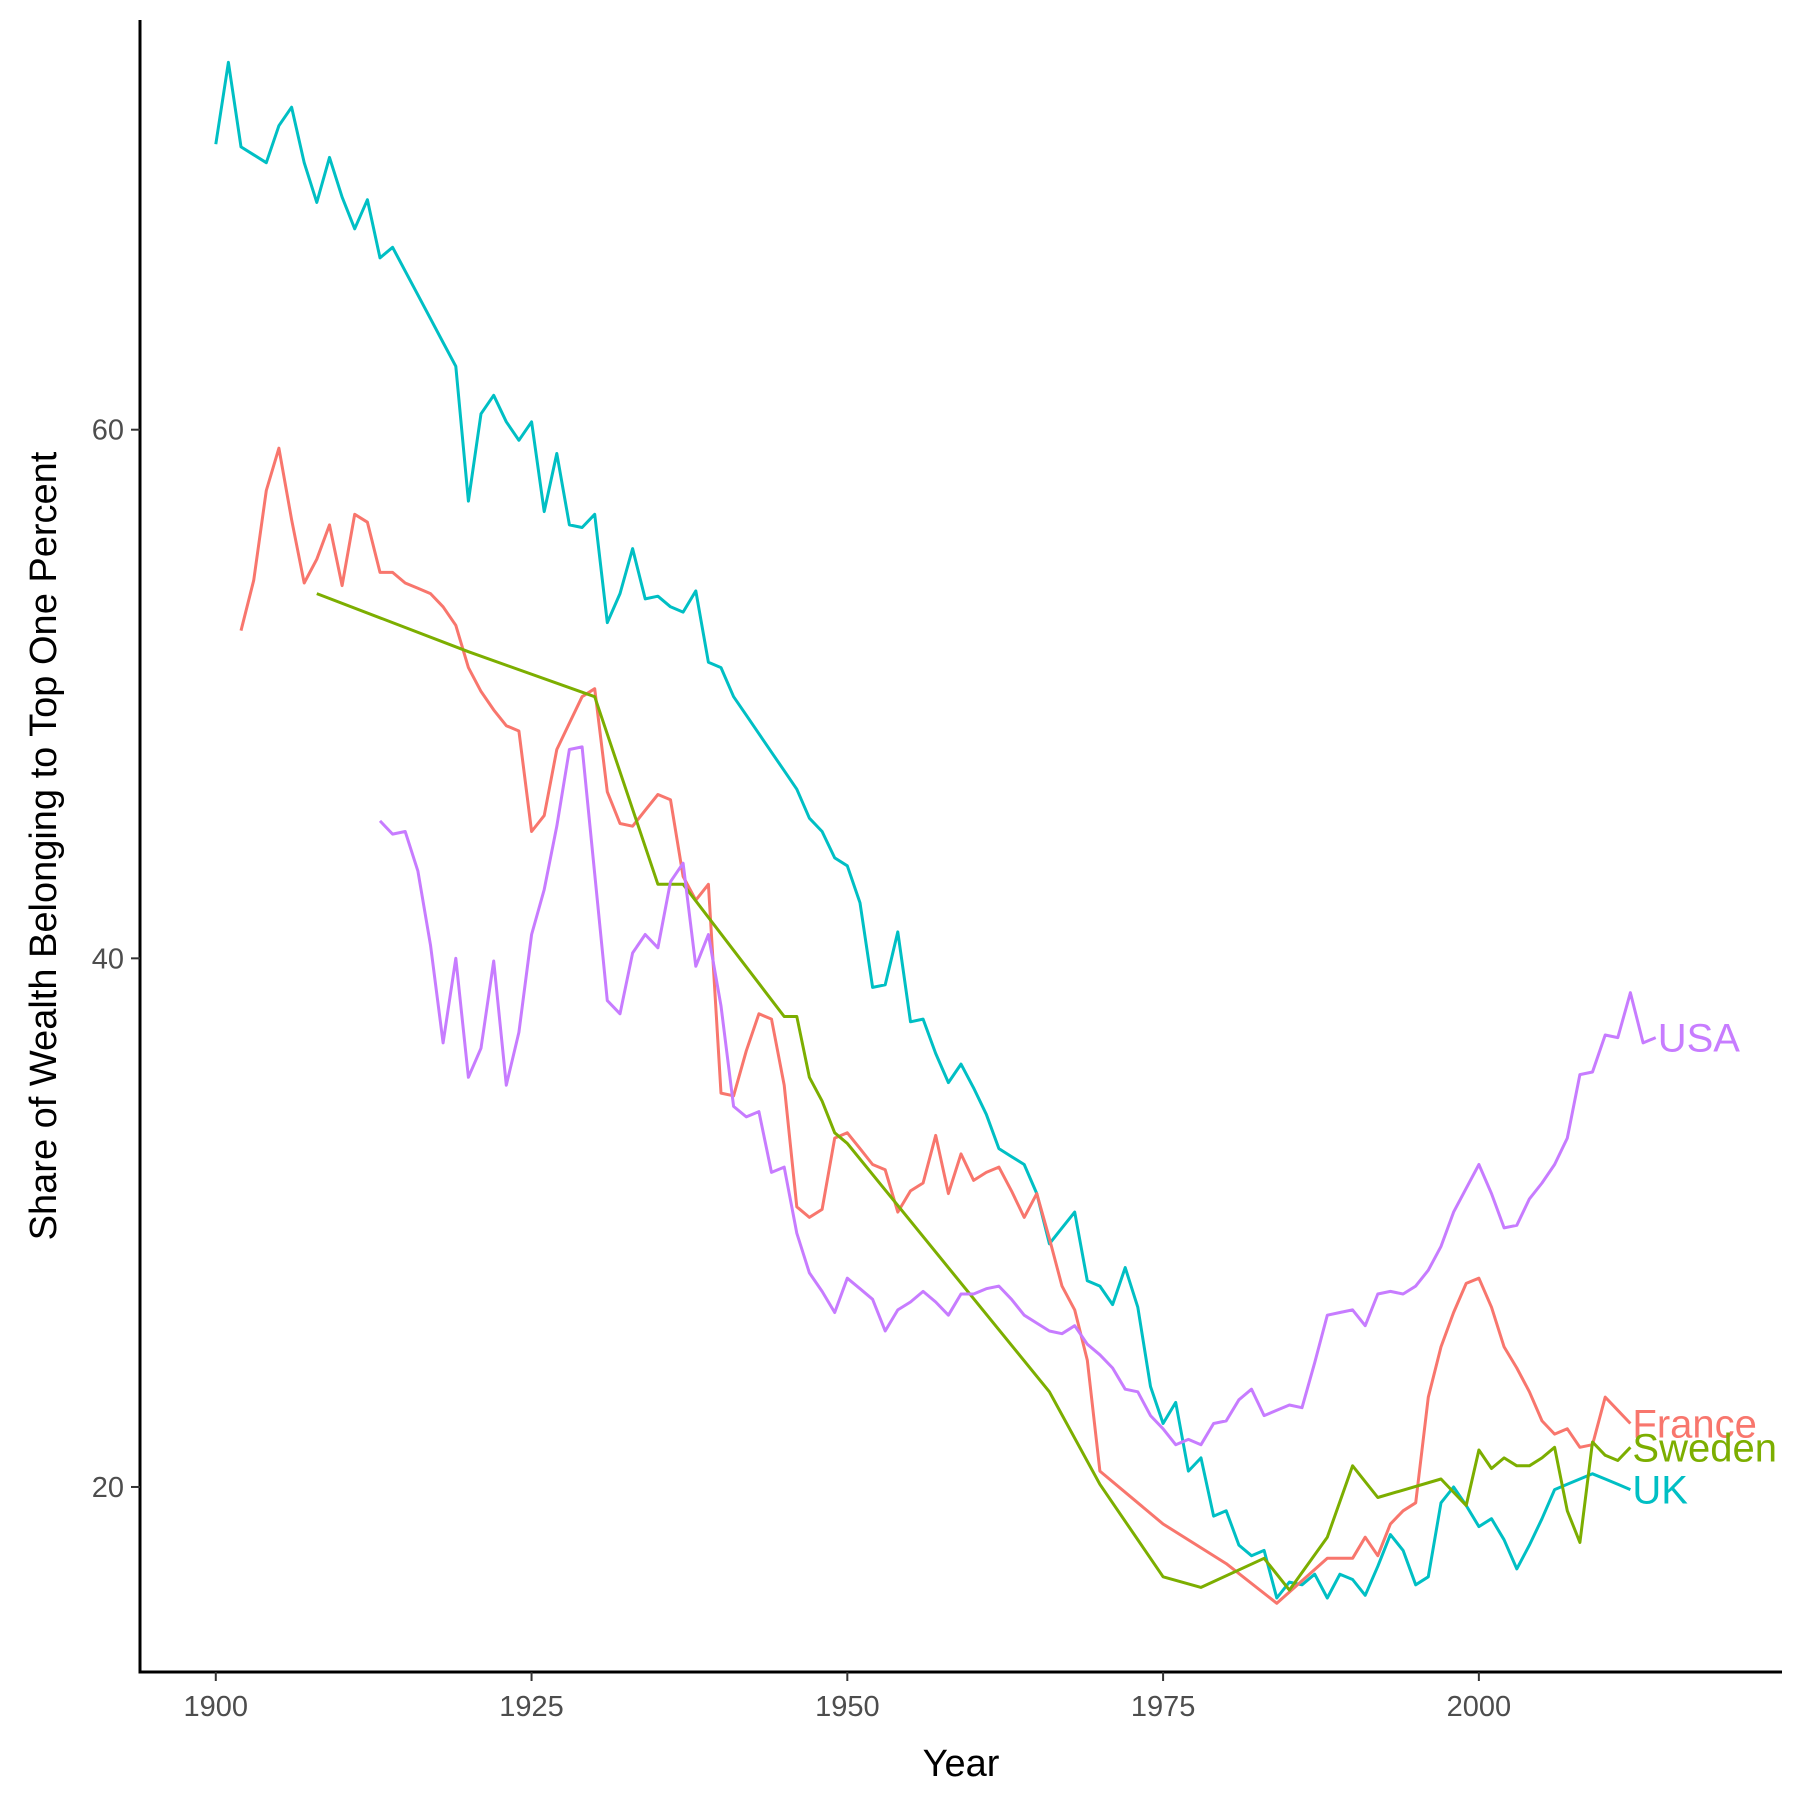 This screenshot has height=1800, width=1800. I want to click on series-label-france: France, so click(1694, 1425).